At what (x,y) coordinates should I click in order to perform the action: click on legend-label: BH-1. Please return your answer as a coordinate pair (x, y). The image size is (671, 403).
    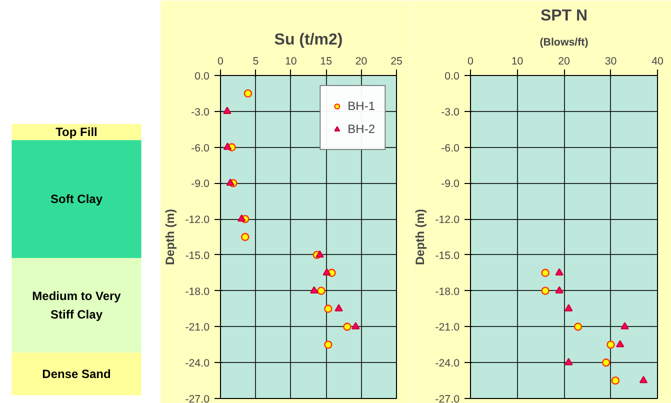
    Looking at the image, I should click on (361, 106).